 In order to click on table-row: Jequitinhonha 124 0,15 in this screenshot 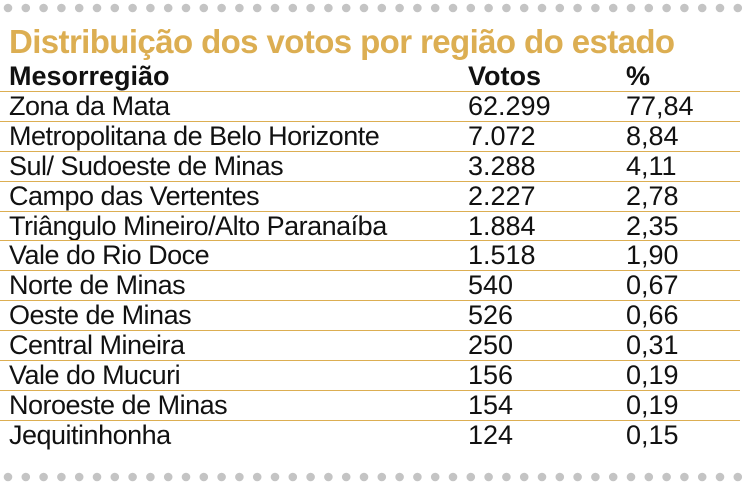, I will do `click(370, 434)`.